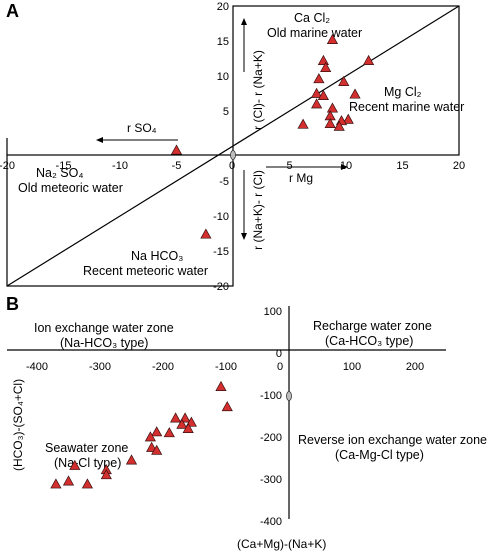 The image size is (498, 552). What do you see at coordinates (289, 166) in the screenshot?
I see `panel-a-x-tick-label: 5` at bounding box center [289, 166].